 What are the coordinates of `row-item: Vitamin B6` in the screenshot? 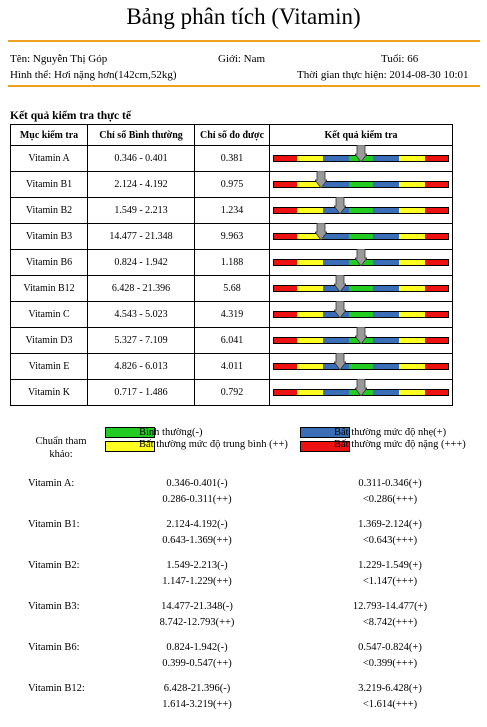 It's located at (49, 262).